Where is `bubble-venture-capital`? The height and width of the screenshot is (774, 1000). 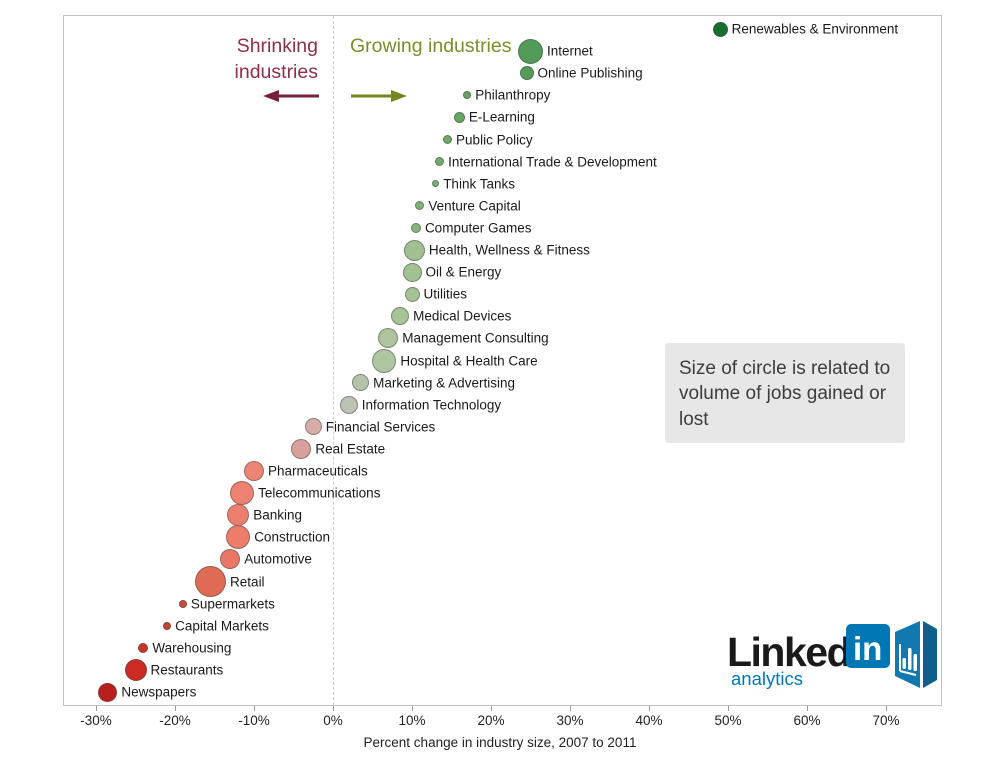 bubble-venture-capital is located at coordinates (420, 206).